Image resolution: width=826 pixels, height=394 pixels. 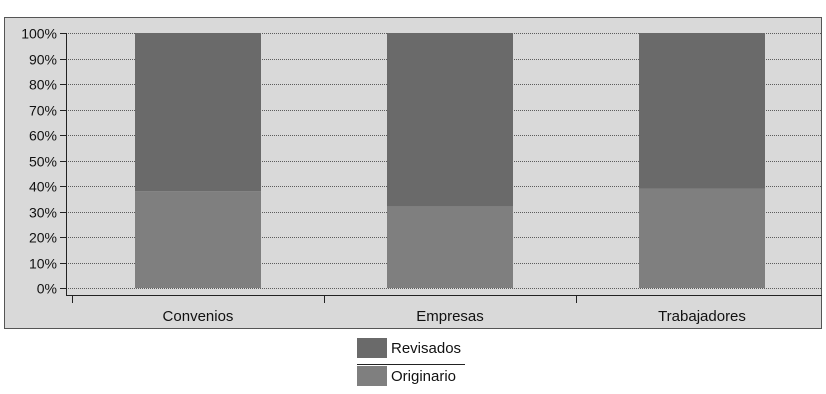 What do you see at coordinates (47, 289) in the screenshot?
I see `y-tick-label: 0%` at bounding box center [47, 289].